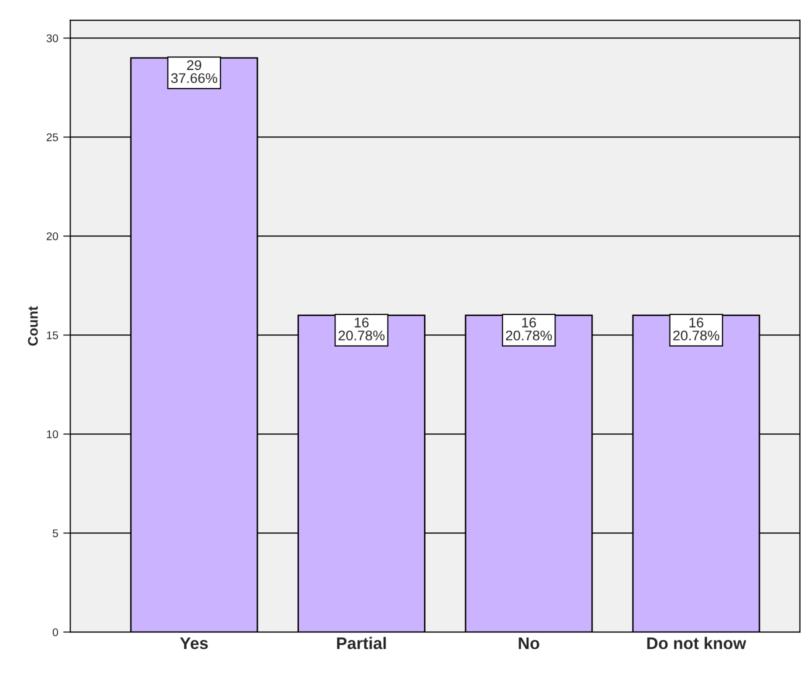  I want to click on y-tick-label: 15, so click(52, 335).